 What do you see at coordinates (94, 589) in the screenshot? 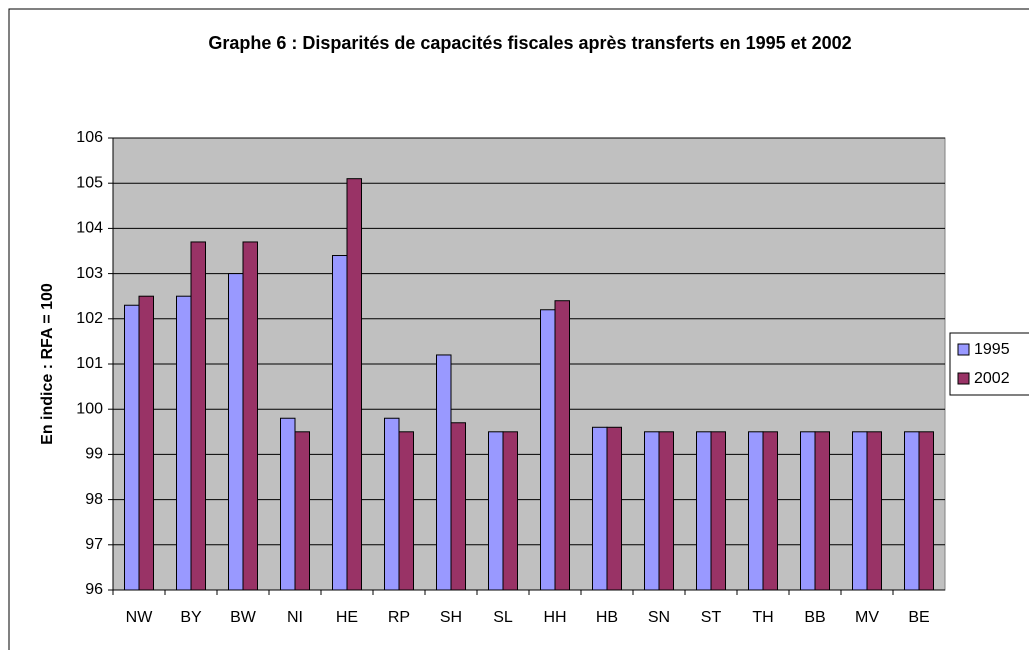
I see `y-tick-label: 96` at bounding box center [94, 589].